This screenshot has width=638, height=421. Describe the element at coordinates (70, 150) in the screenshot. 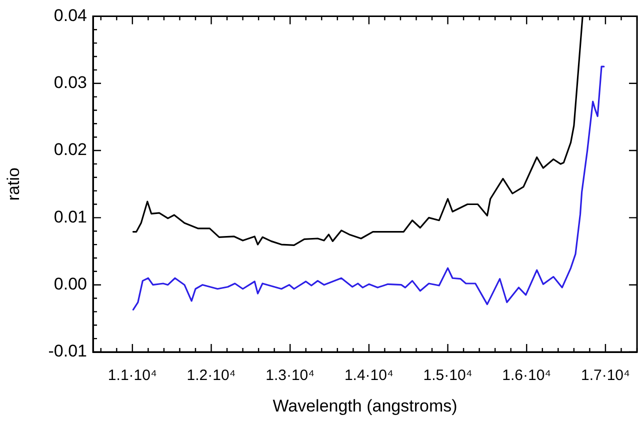

I see `y-tick-label: 0.02` at that location.